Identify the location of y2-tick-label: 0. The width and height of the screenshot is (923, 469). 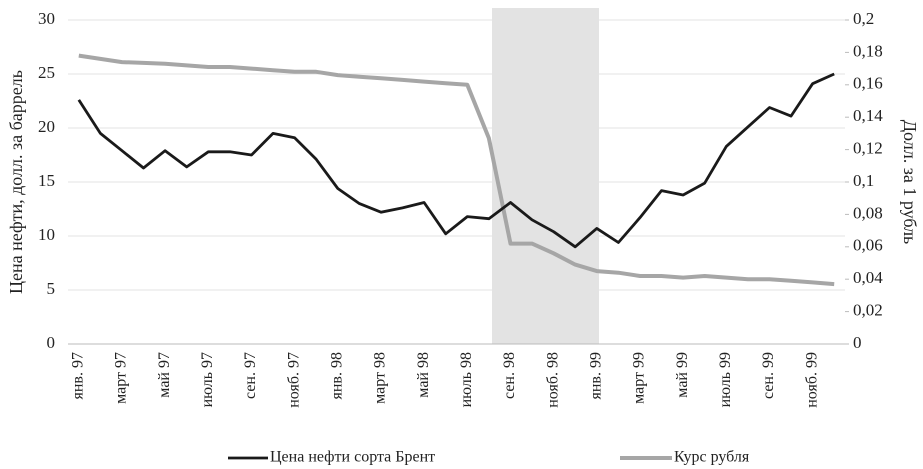
(857, 342).